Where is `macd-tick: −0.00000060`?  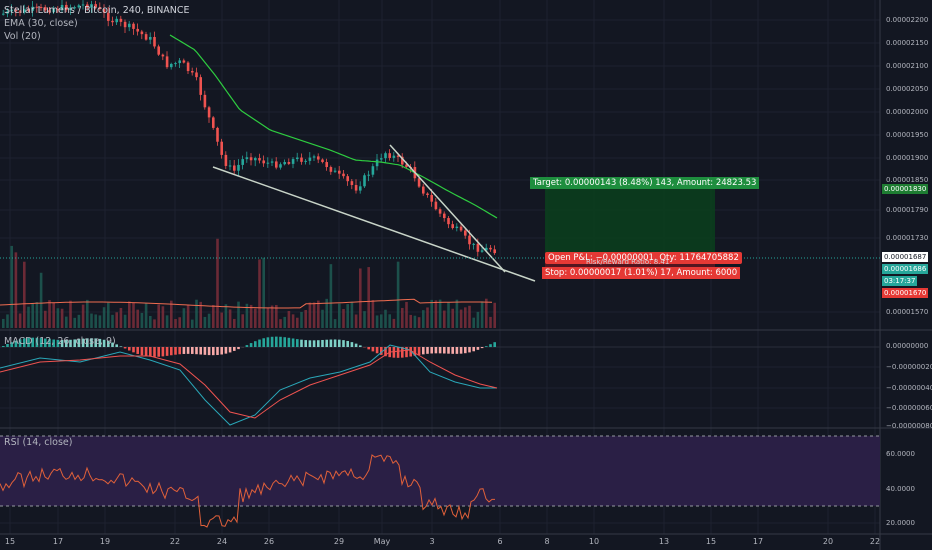
macd-tick: −0.00000060 is located at coordinates (909, 408).